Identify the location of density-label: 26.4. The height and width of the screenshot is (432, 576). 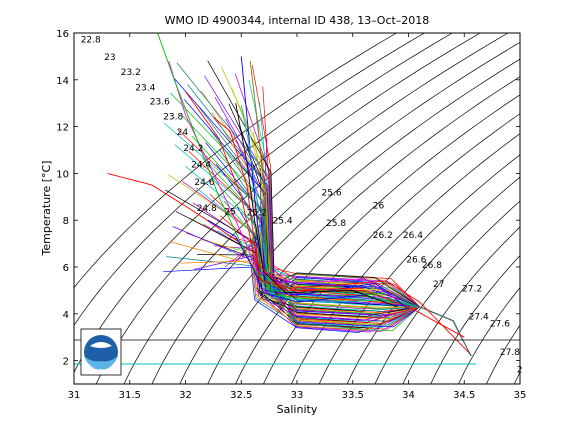
(413, 236).